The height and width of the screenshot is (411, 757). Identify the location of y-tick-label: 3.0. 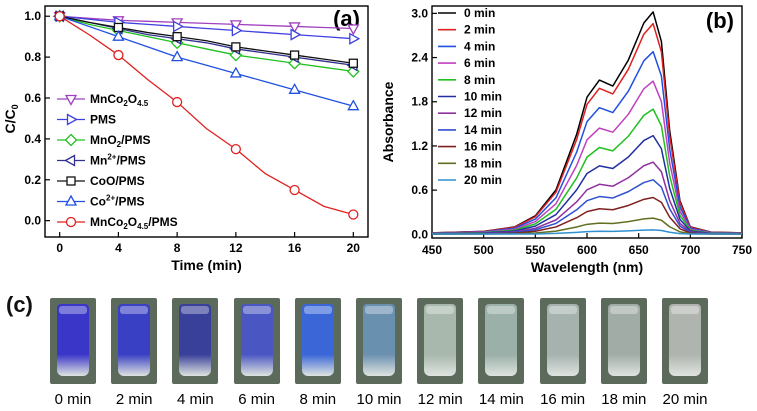
(419, 13).